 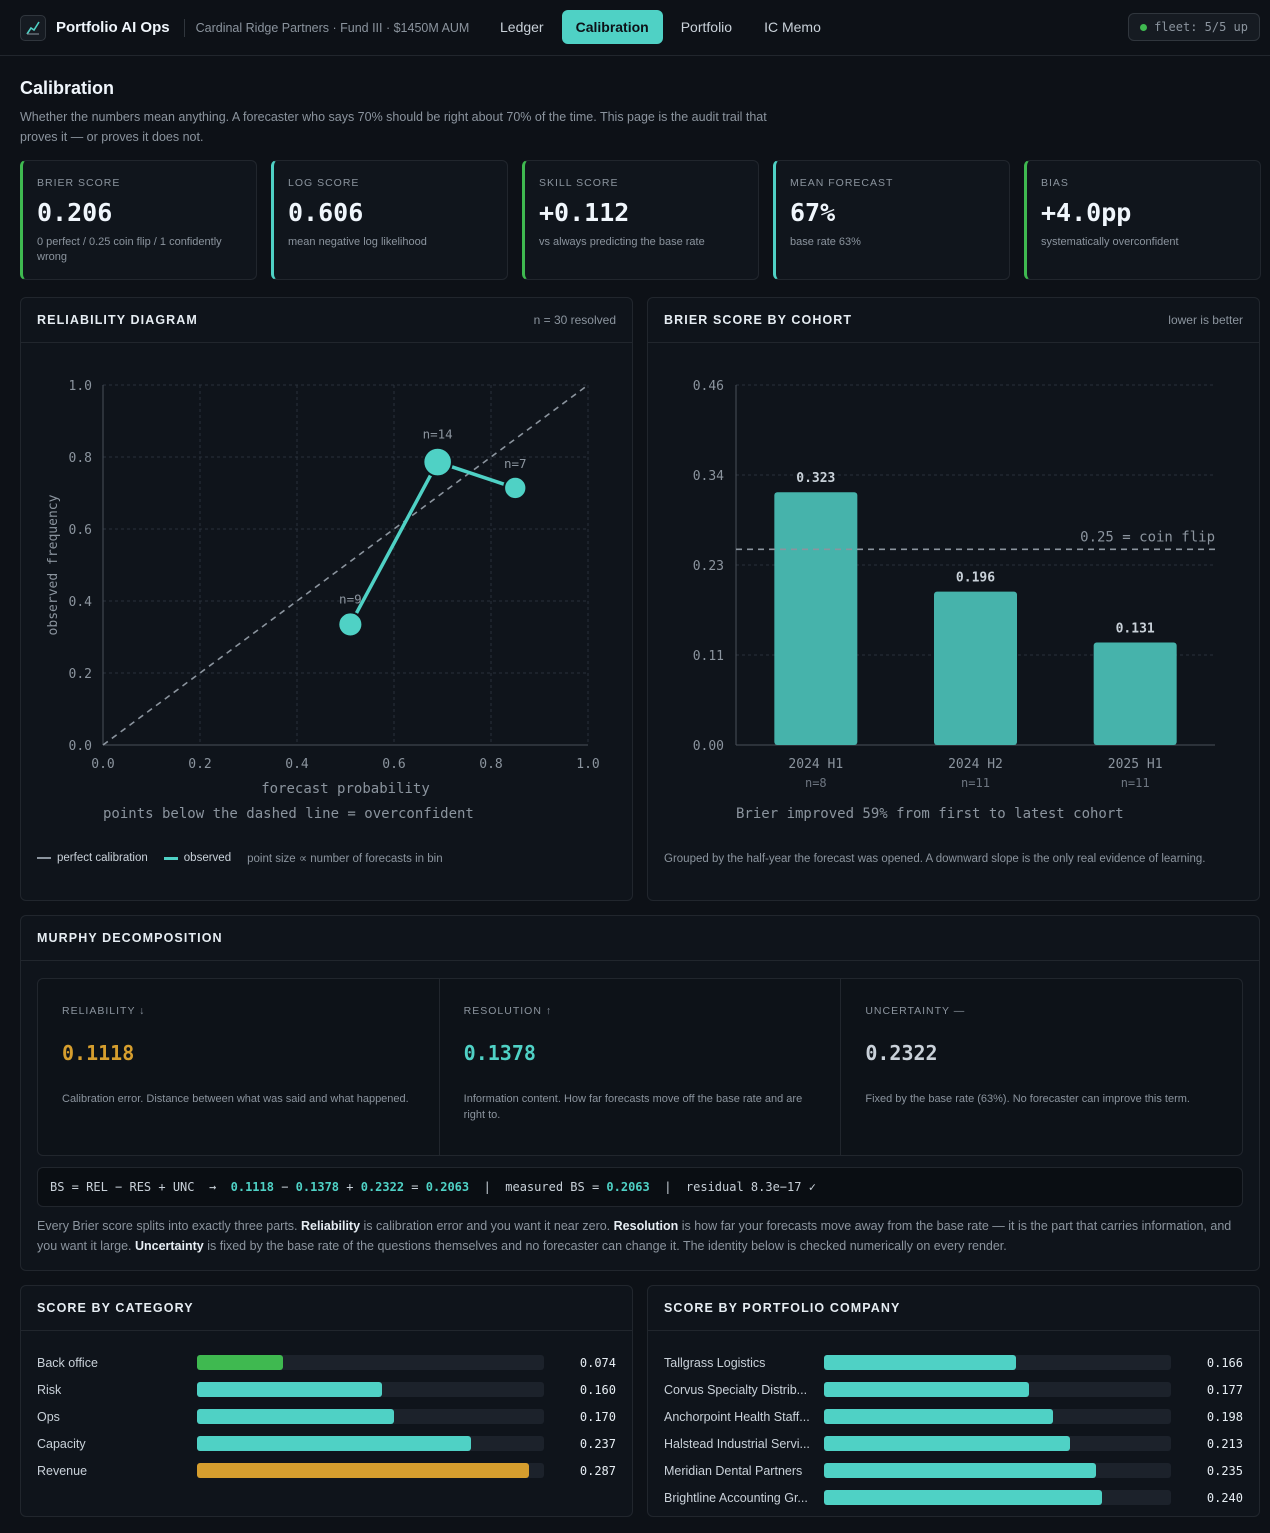 I want to click on logo-icon, so click(x=33, y=27).